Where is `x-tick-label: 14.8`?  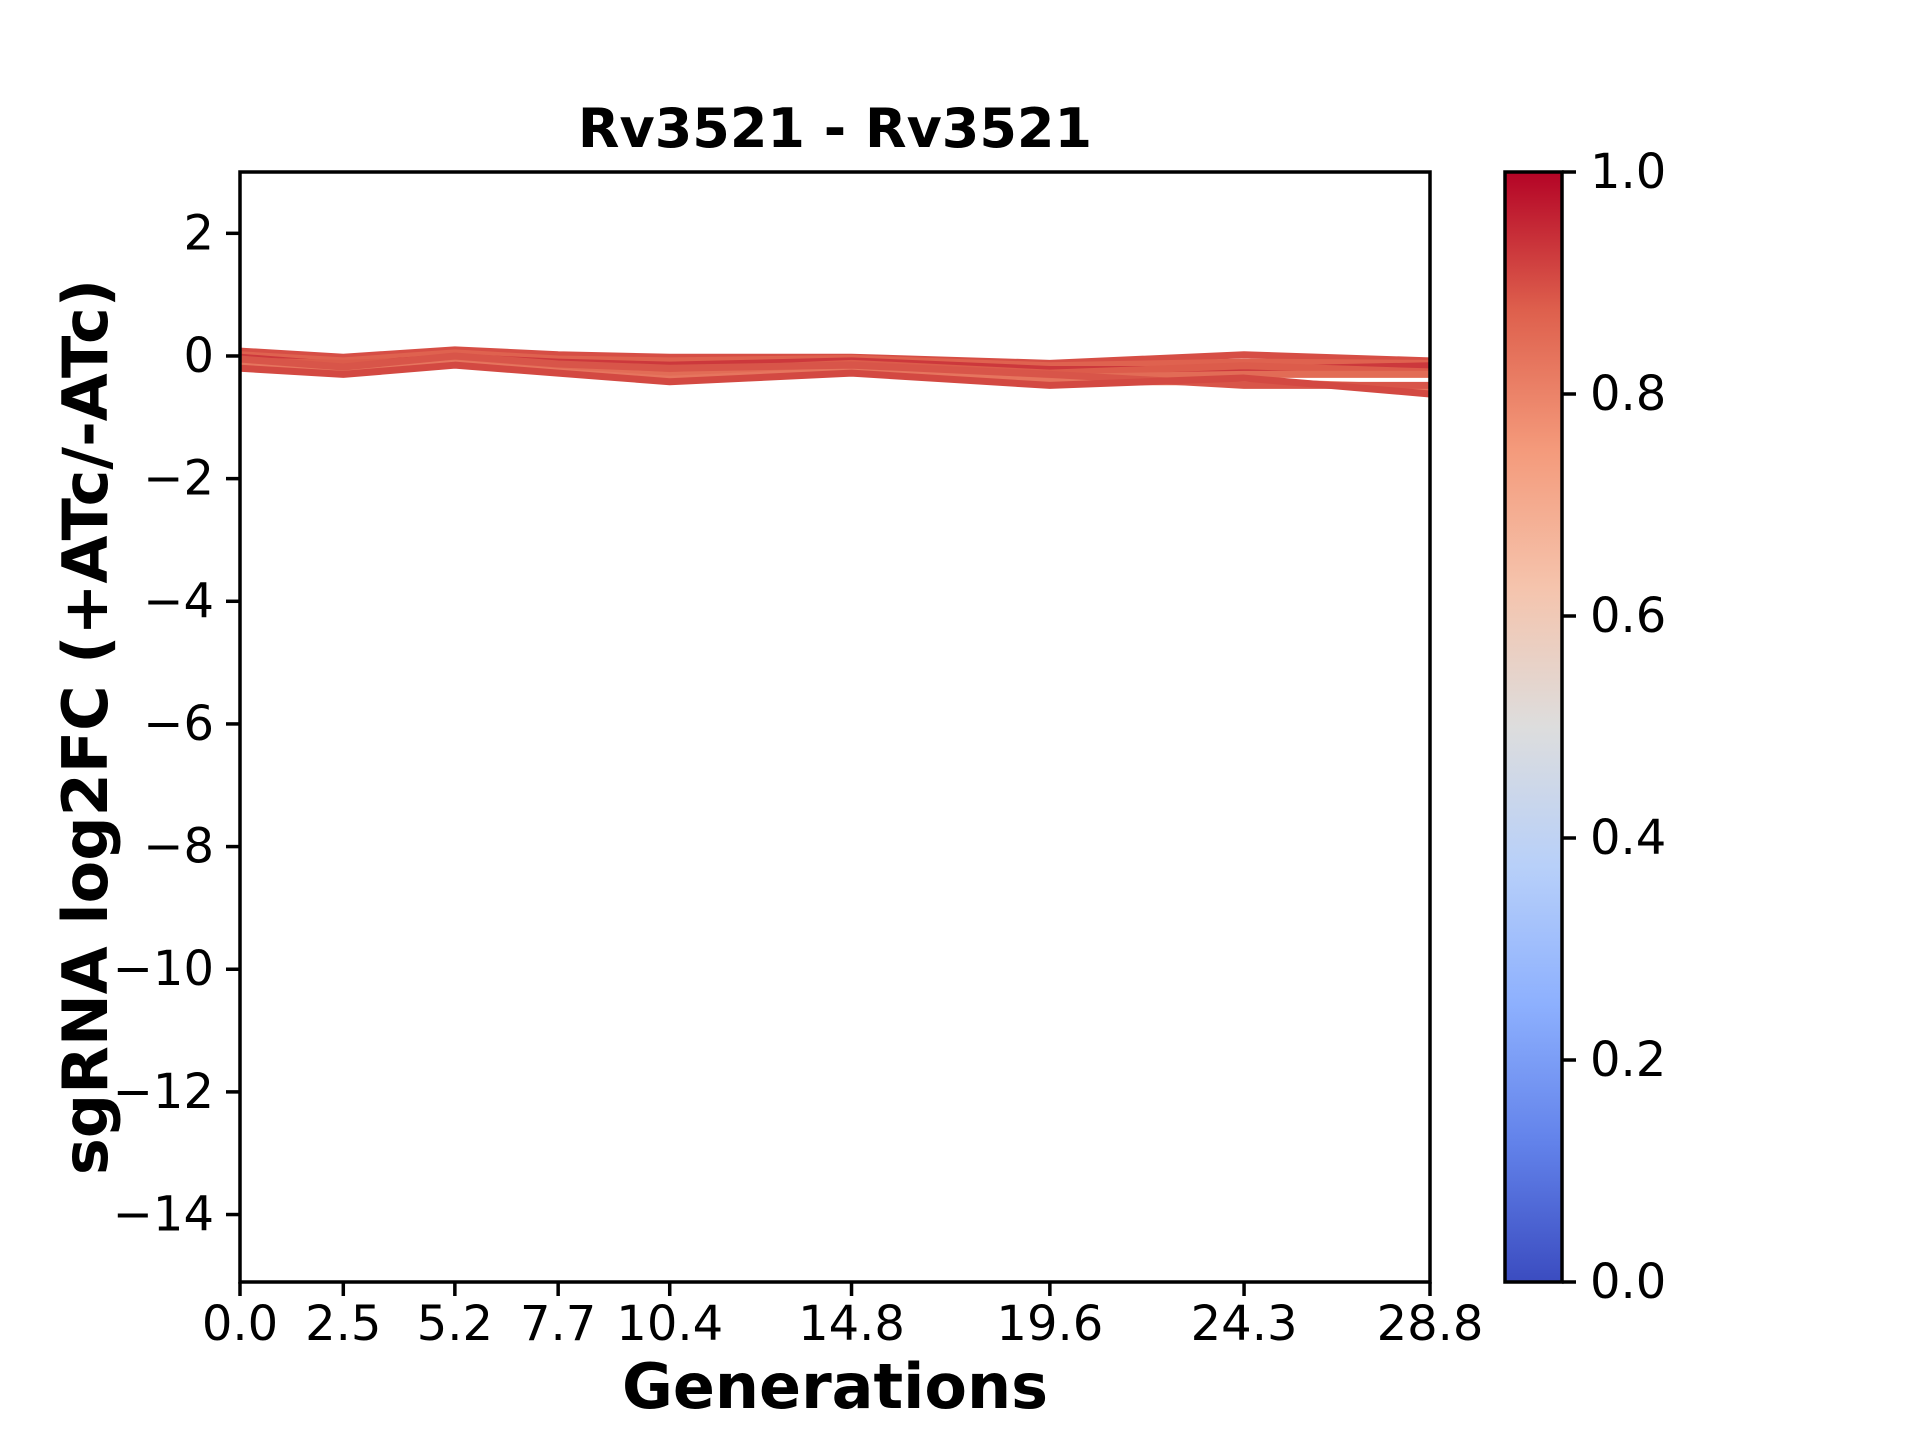
x-tick-label: 14.8 is located at coordinates (851, 1324).